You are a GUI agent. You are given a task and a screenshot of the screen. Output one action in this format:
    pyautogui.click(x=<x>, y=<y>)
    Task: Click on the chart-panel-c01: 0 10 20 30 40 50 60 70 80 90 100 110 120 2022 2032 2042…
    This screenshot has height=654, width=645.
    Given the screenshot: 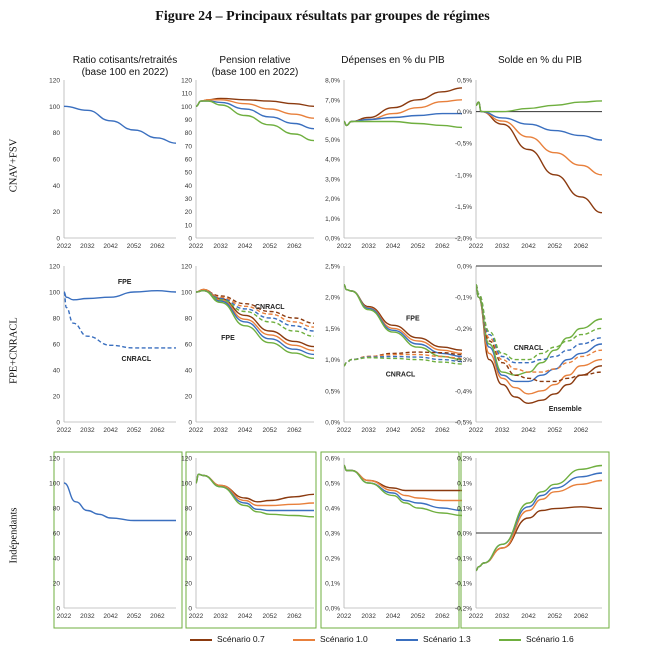 What is the action you would take?
    pyautogui.click(x=248, y=164)
    